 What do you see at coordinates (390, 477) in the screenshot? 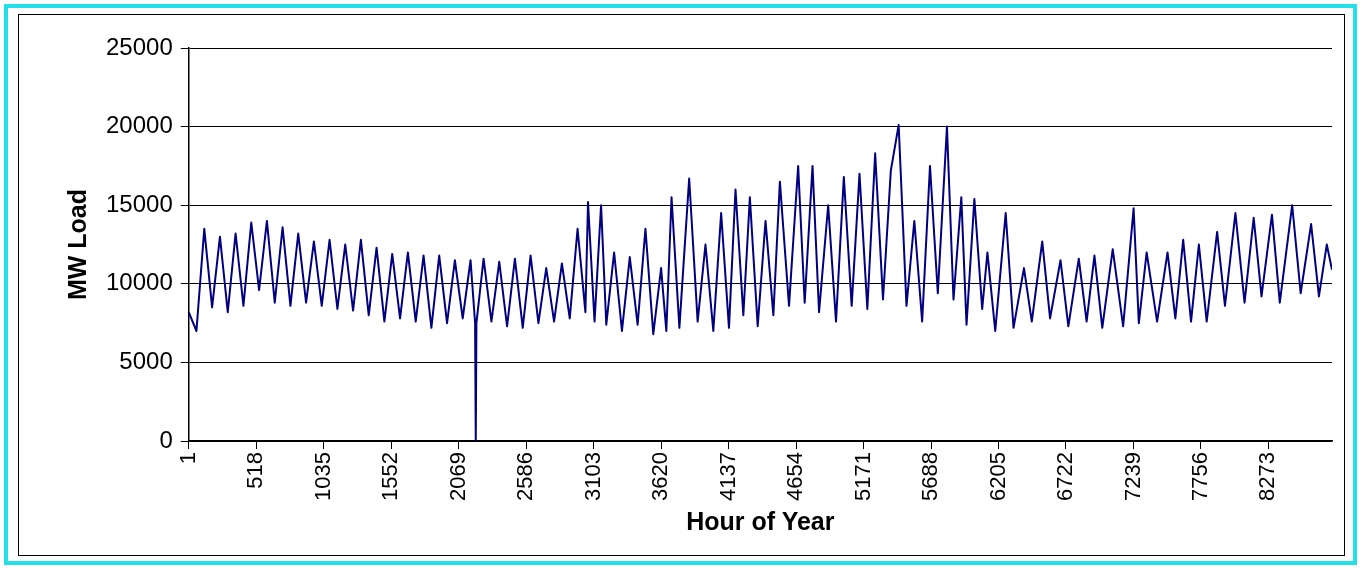
I see `x-tick-label: 1552` at bounding box center [390, 477].